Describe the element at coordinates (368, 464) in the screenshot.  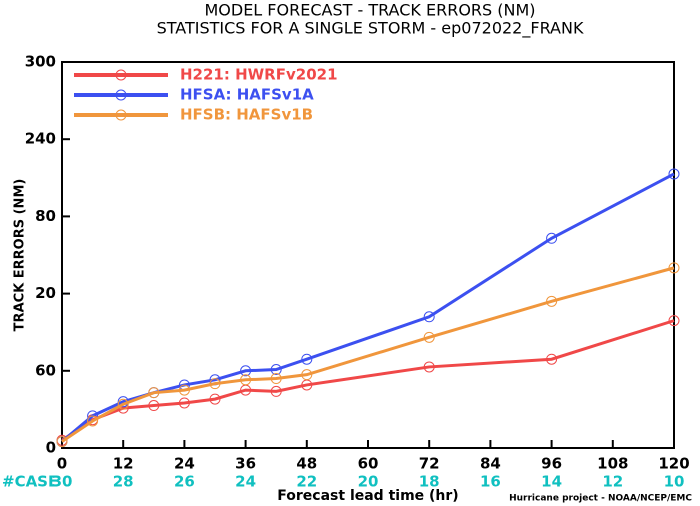
I see `x-tick-label: 60` at that location.